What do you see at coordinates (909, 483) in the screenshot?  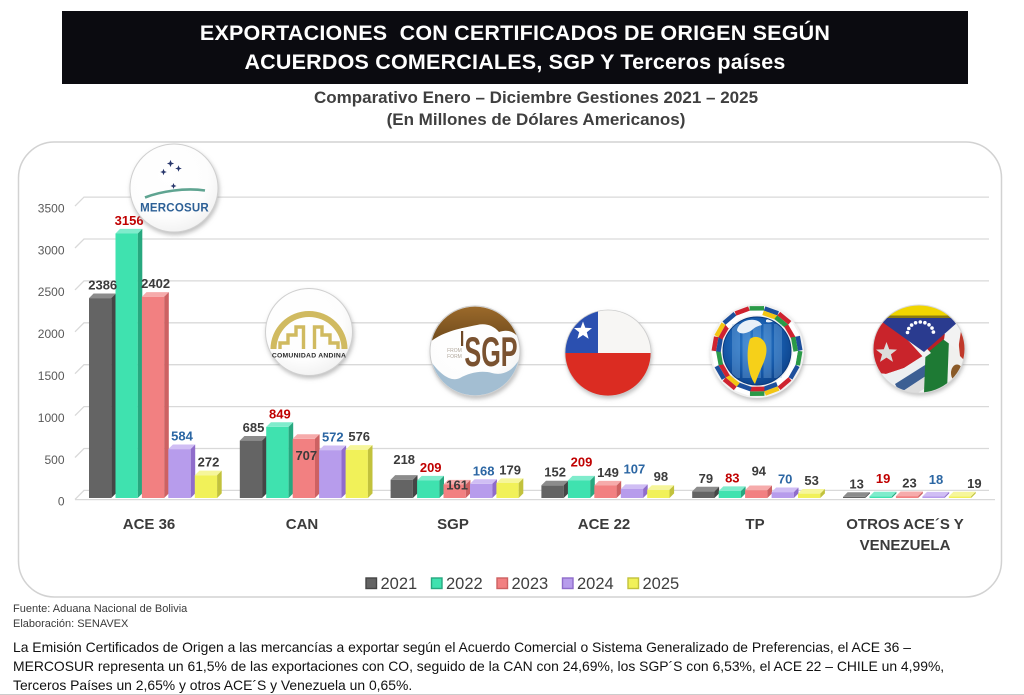 I see `svg-text: 23` at bounding box center [909, 483].